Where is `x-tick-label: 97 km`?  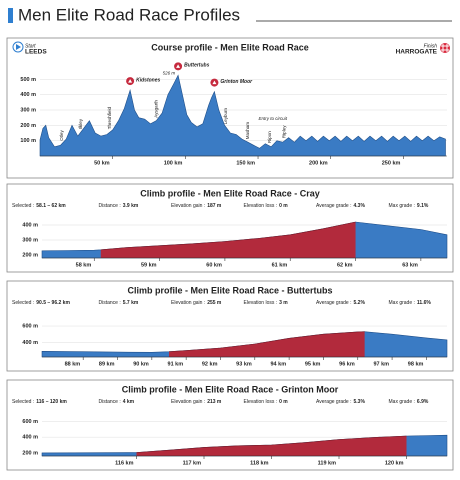
x-tick-label: 97 km is located at coordinates (381, 364).